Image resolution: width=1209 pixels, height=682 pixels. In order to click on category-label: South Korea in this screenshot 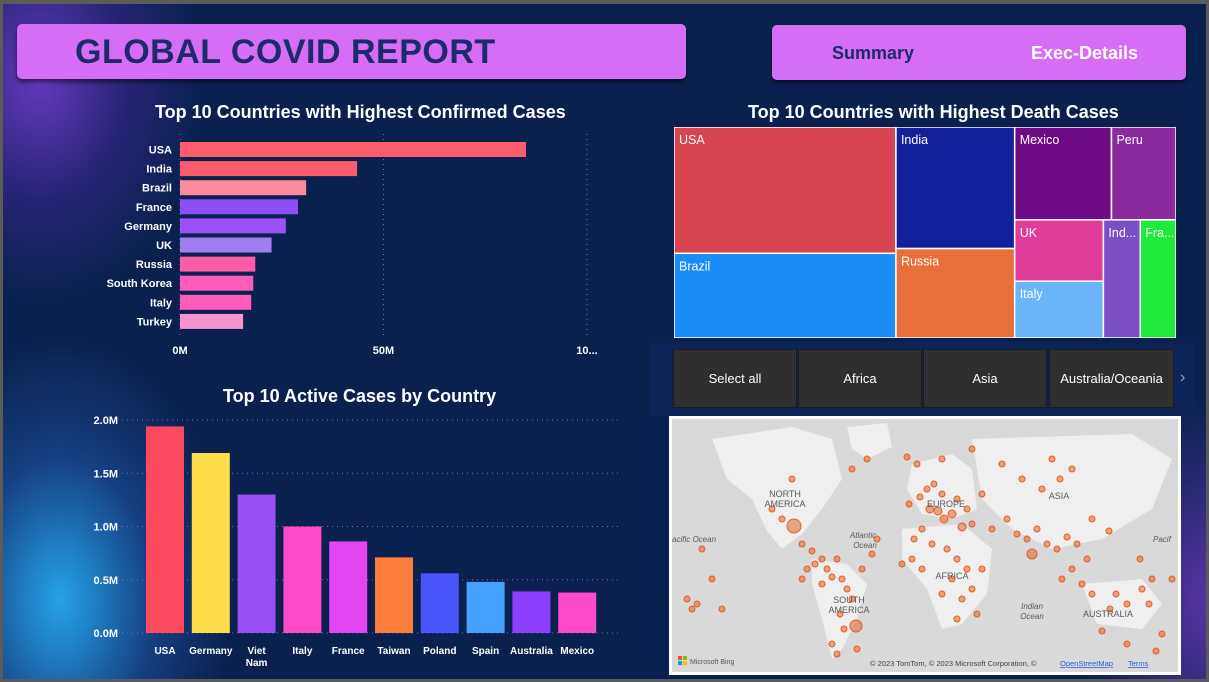, I will do `click(140, 284)`.